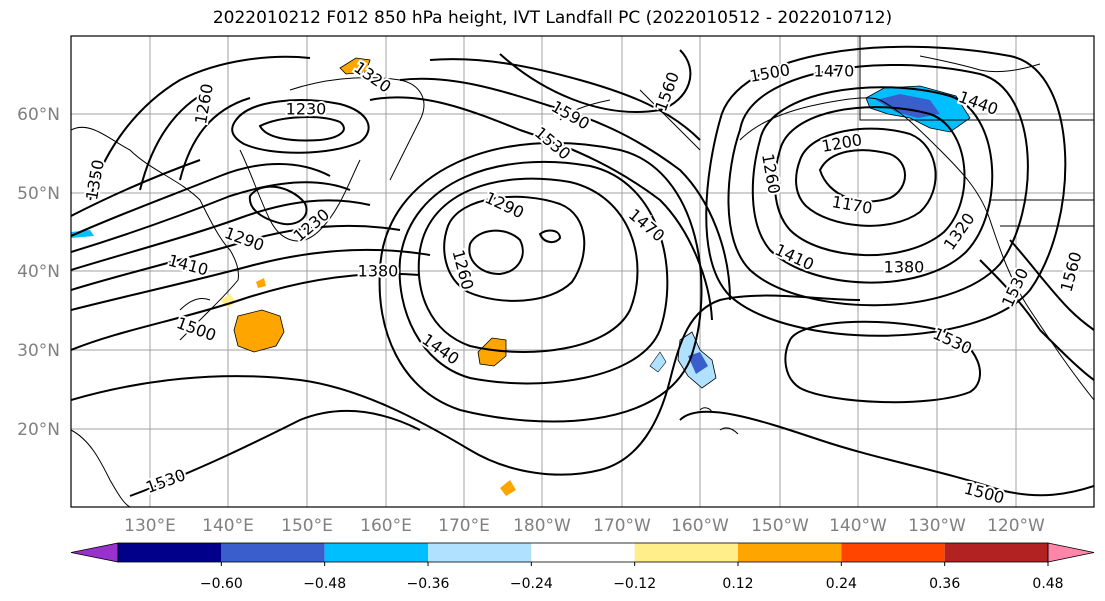 This screenshot has width=1105, height=601. Describe the element at coordinates (658, 362) in the screenshot. I see `ivt-negative-hawaii-west` at that location.